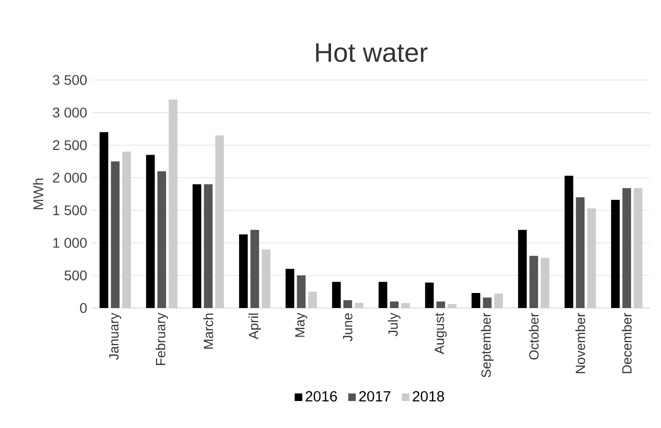 The image size is (661, 428). What do you see at coordinates (440, 333) in the screenshot?
I see `x-tick-label: August` at bounding box center [440, 333].